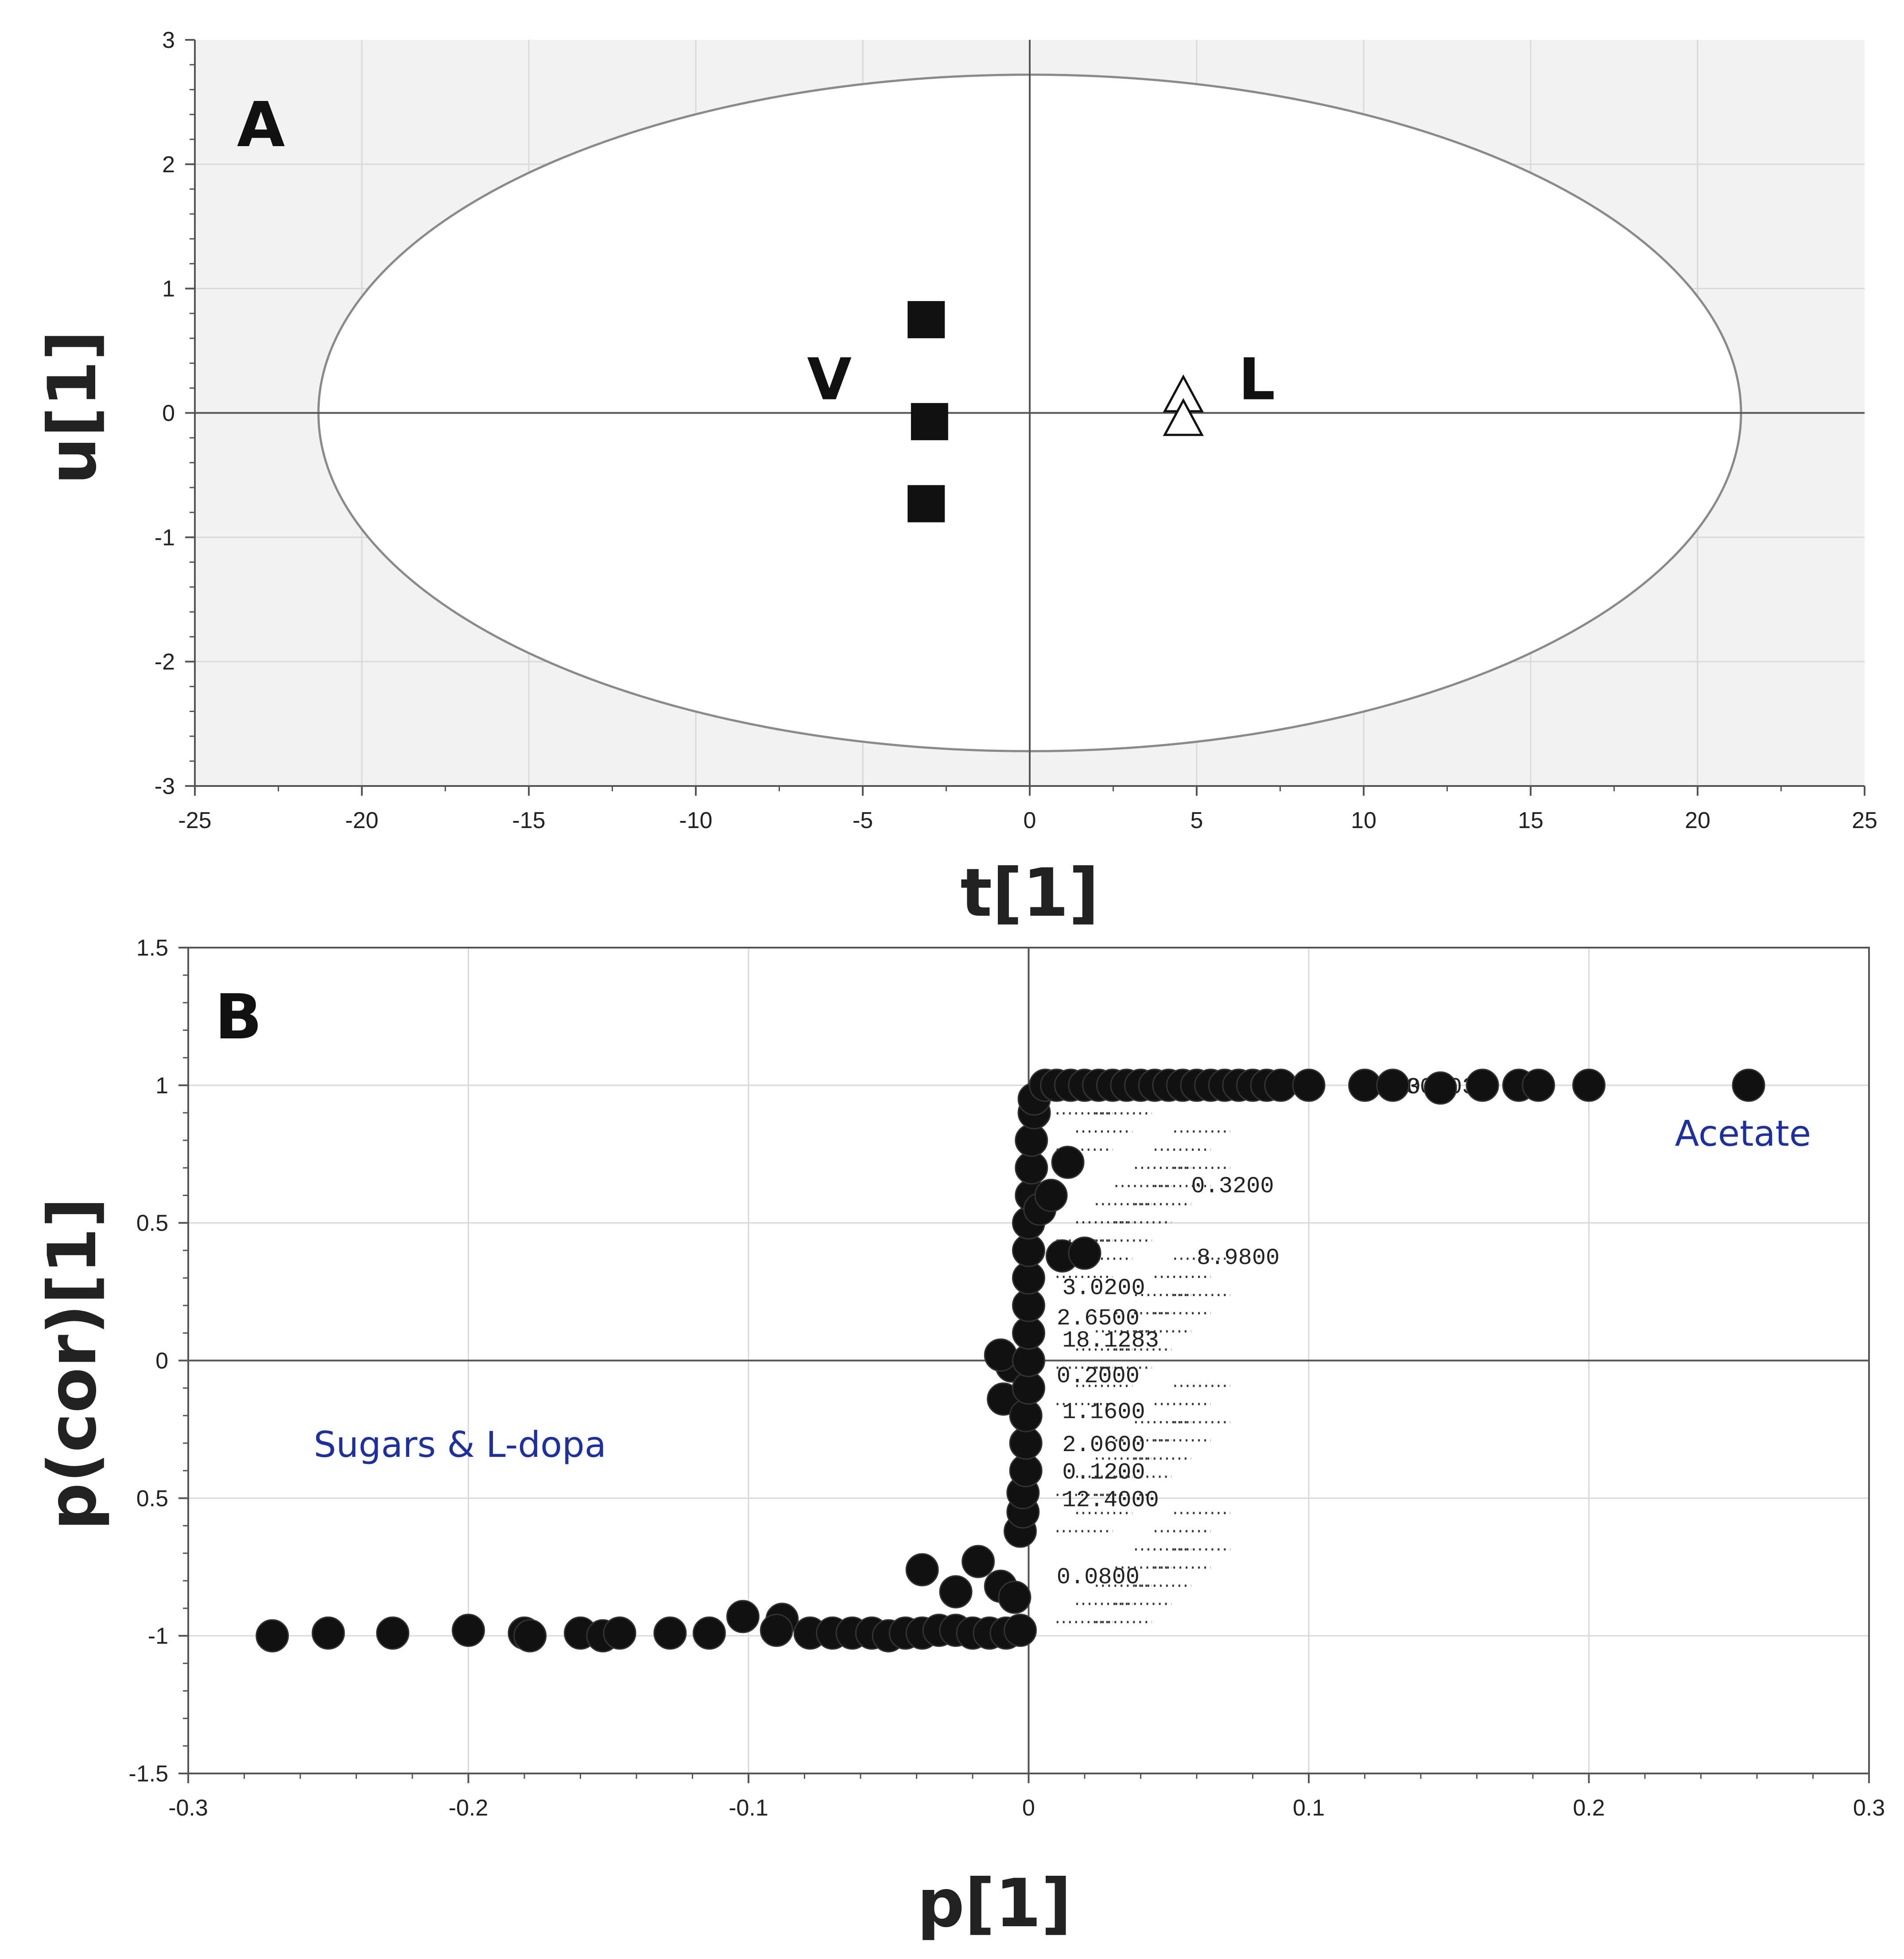  I want to click on y-axis-title-a: u[1], so click(72, 407).